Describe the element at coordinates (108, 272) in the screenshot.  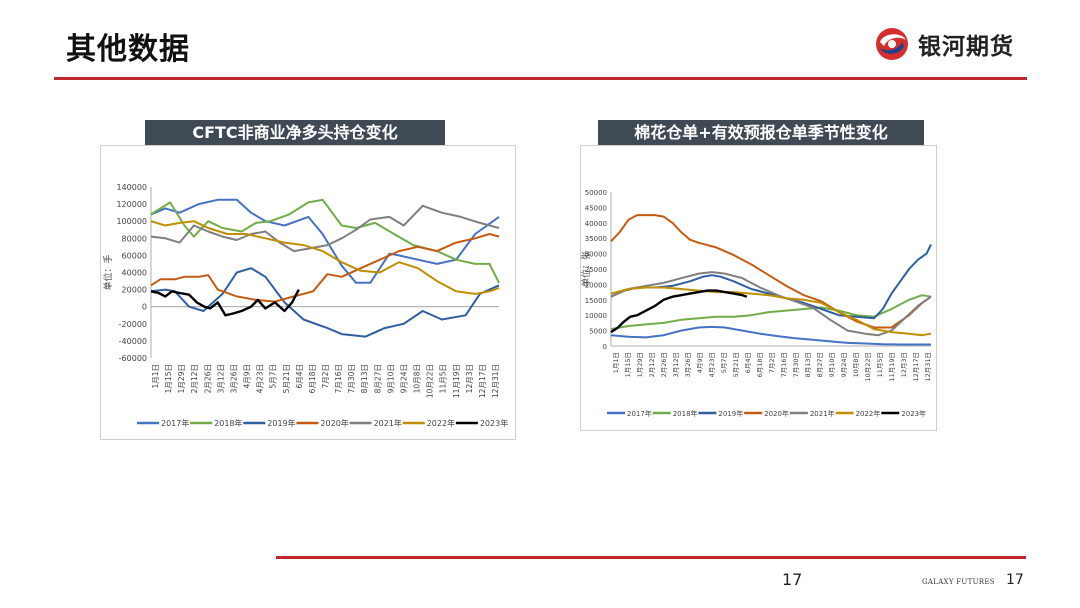
I see `y-axis-label: 单位：手` at that location.